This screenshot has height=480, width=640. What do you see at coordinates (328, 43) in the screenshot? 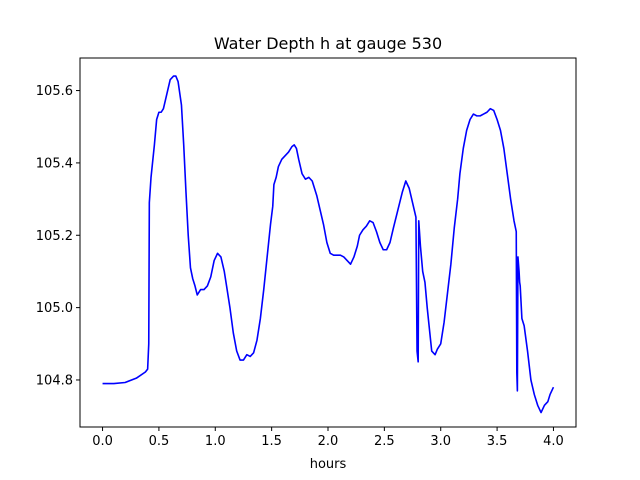
I see `chart-title: Water Depth h at gauge 530` at bounding box center [328, 43].